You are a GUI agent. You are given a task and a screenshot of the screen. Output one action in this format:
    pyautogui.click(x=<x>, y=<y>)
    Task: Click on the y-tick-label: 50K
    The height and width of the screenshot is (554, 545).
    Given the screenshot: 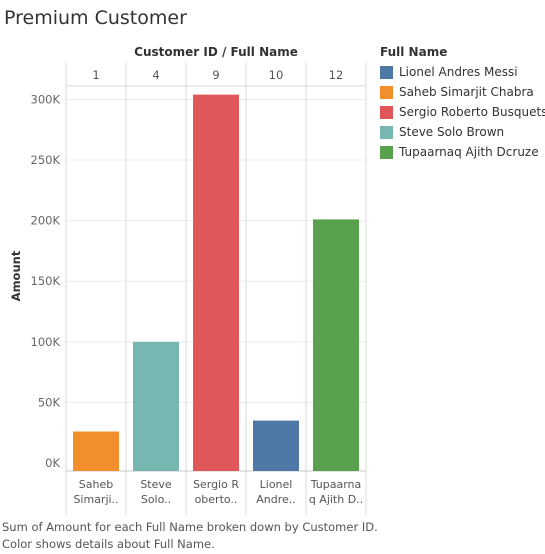 What is the action you would take?
    pyautogui.click(x=49, y=402)
    